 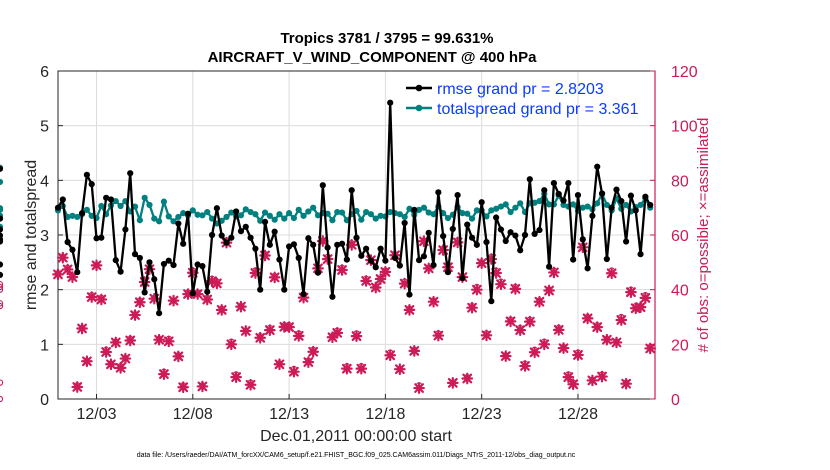 What do you see at coordinates (96, 414) in the screenshot?
I see `x-tick-label: 12/03` at bounding box center [96, 414].